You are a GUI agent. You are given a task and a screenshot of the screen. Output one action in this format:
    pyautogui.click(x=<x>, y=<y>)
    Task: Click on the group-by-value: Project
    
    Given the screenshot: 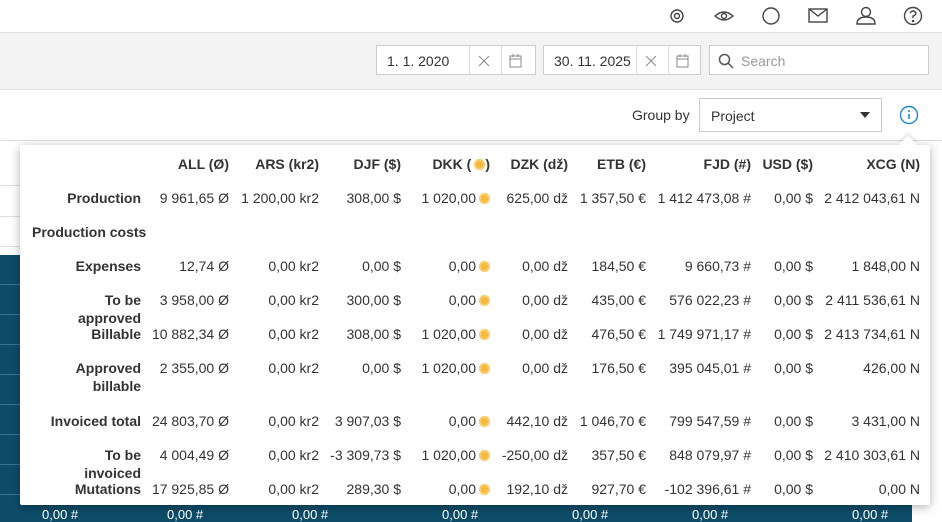 What is the action you would take?
    pyautogui.click(x=733, y=116)
    